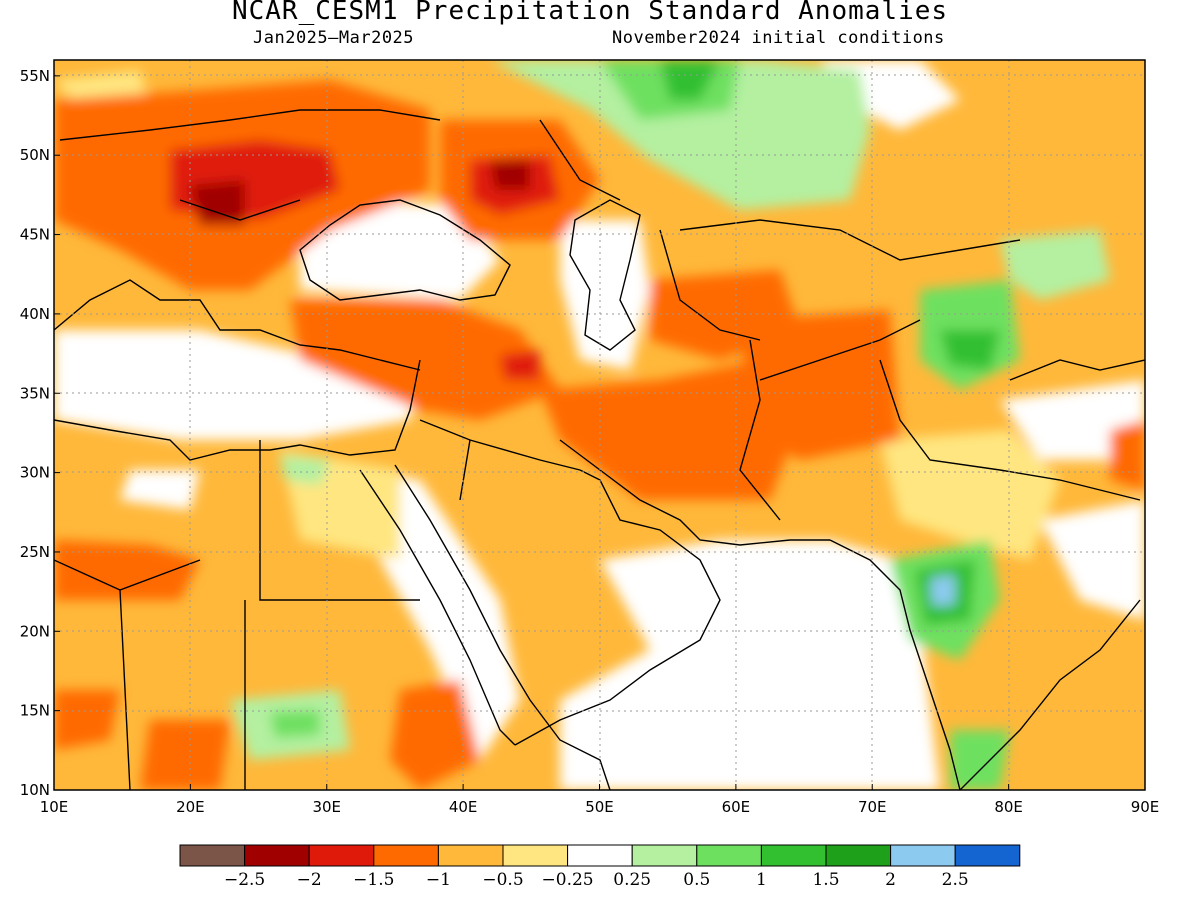  I want to click on forecast-period: Jan2025–Mar2025, so click(334, 38).